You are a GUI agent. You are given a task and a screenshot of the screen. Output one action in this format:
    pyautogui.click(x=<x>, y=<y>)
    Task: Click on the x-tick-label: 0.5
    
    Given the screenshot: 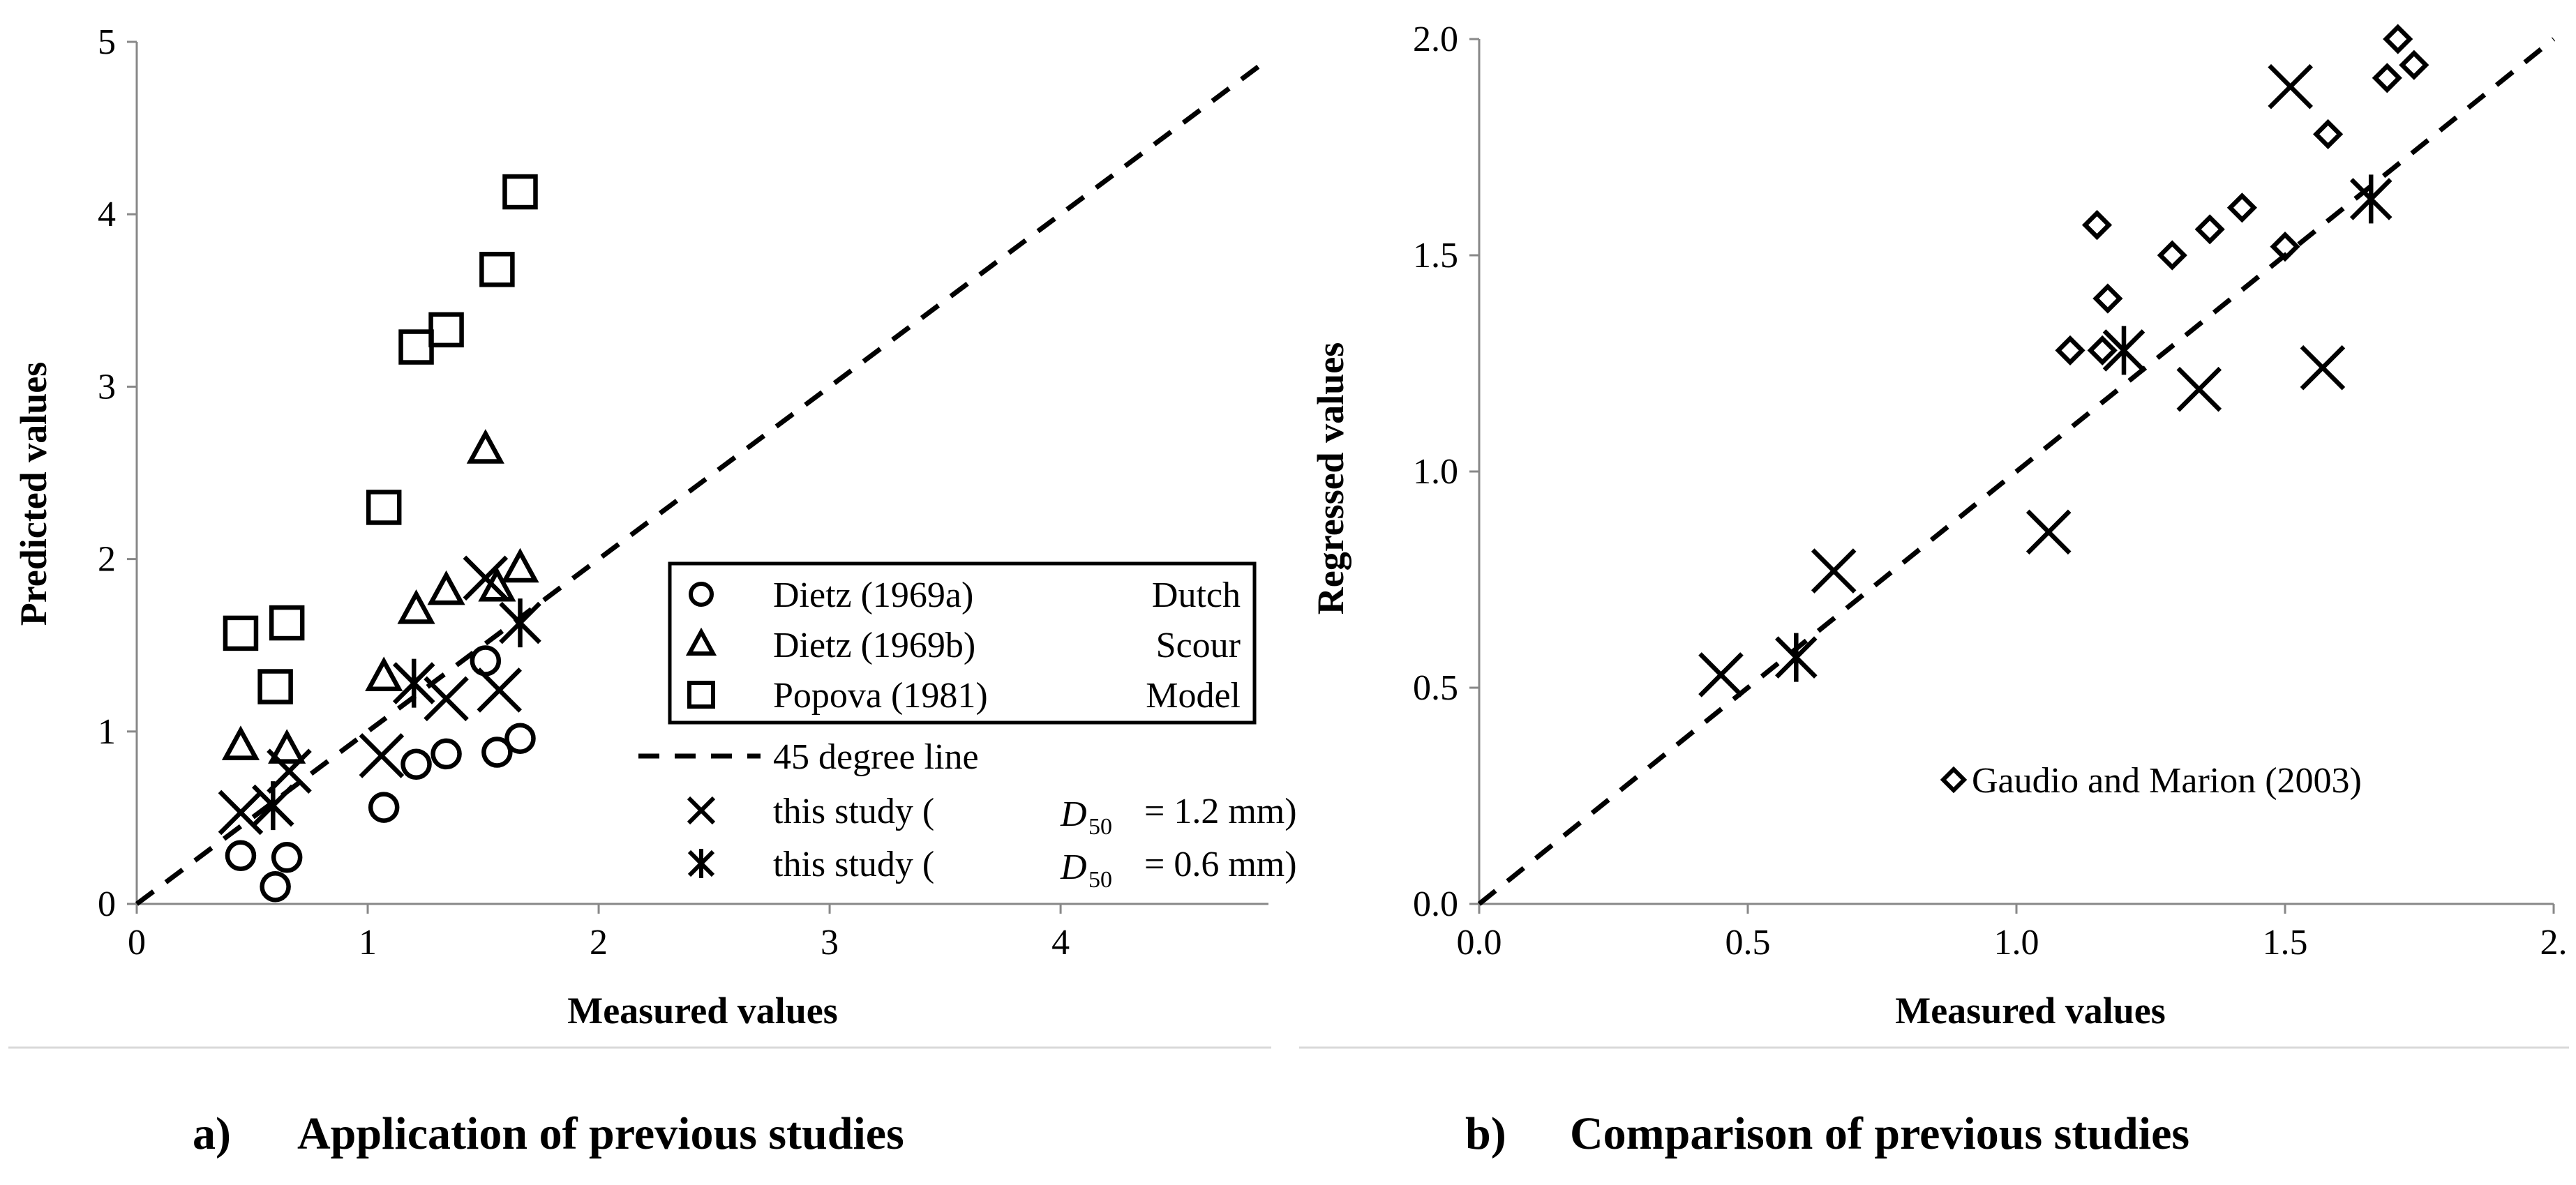 What is the action you would take?
    pyautogui.click(x=1748, y=943)
    